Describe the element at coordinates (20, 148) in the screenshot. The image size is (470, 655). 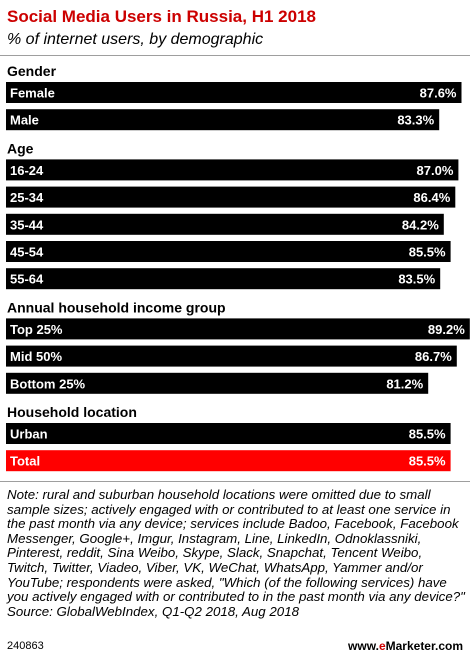
I see `group-label: Age` at that location.